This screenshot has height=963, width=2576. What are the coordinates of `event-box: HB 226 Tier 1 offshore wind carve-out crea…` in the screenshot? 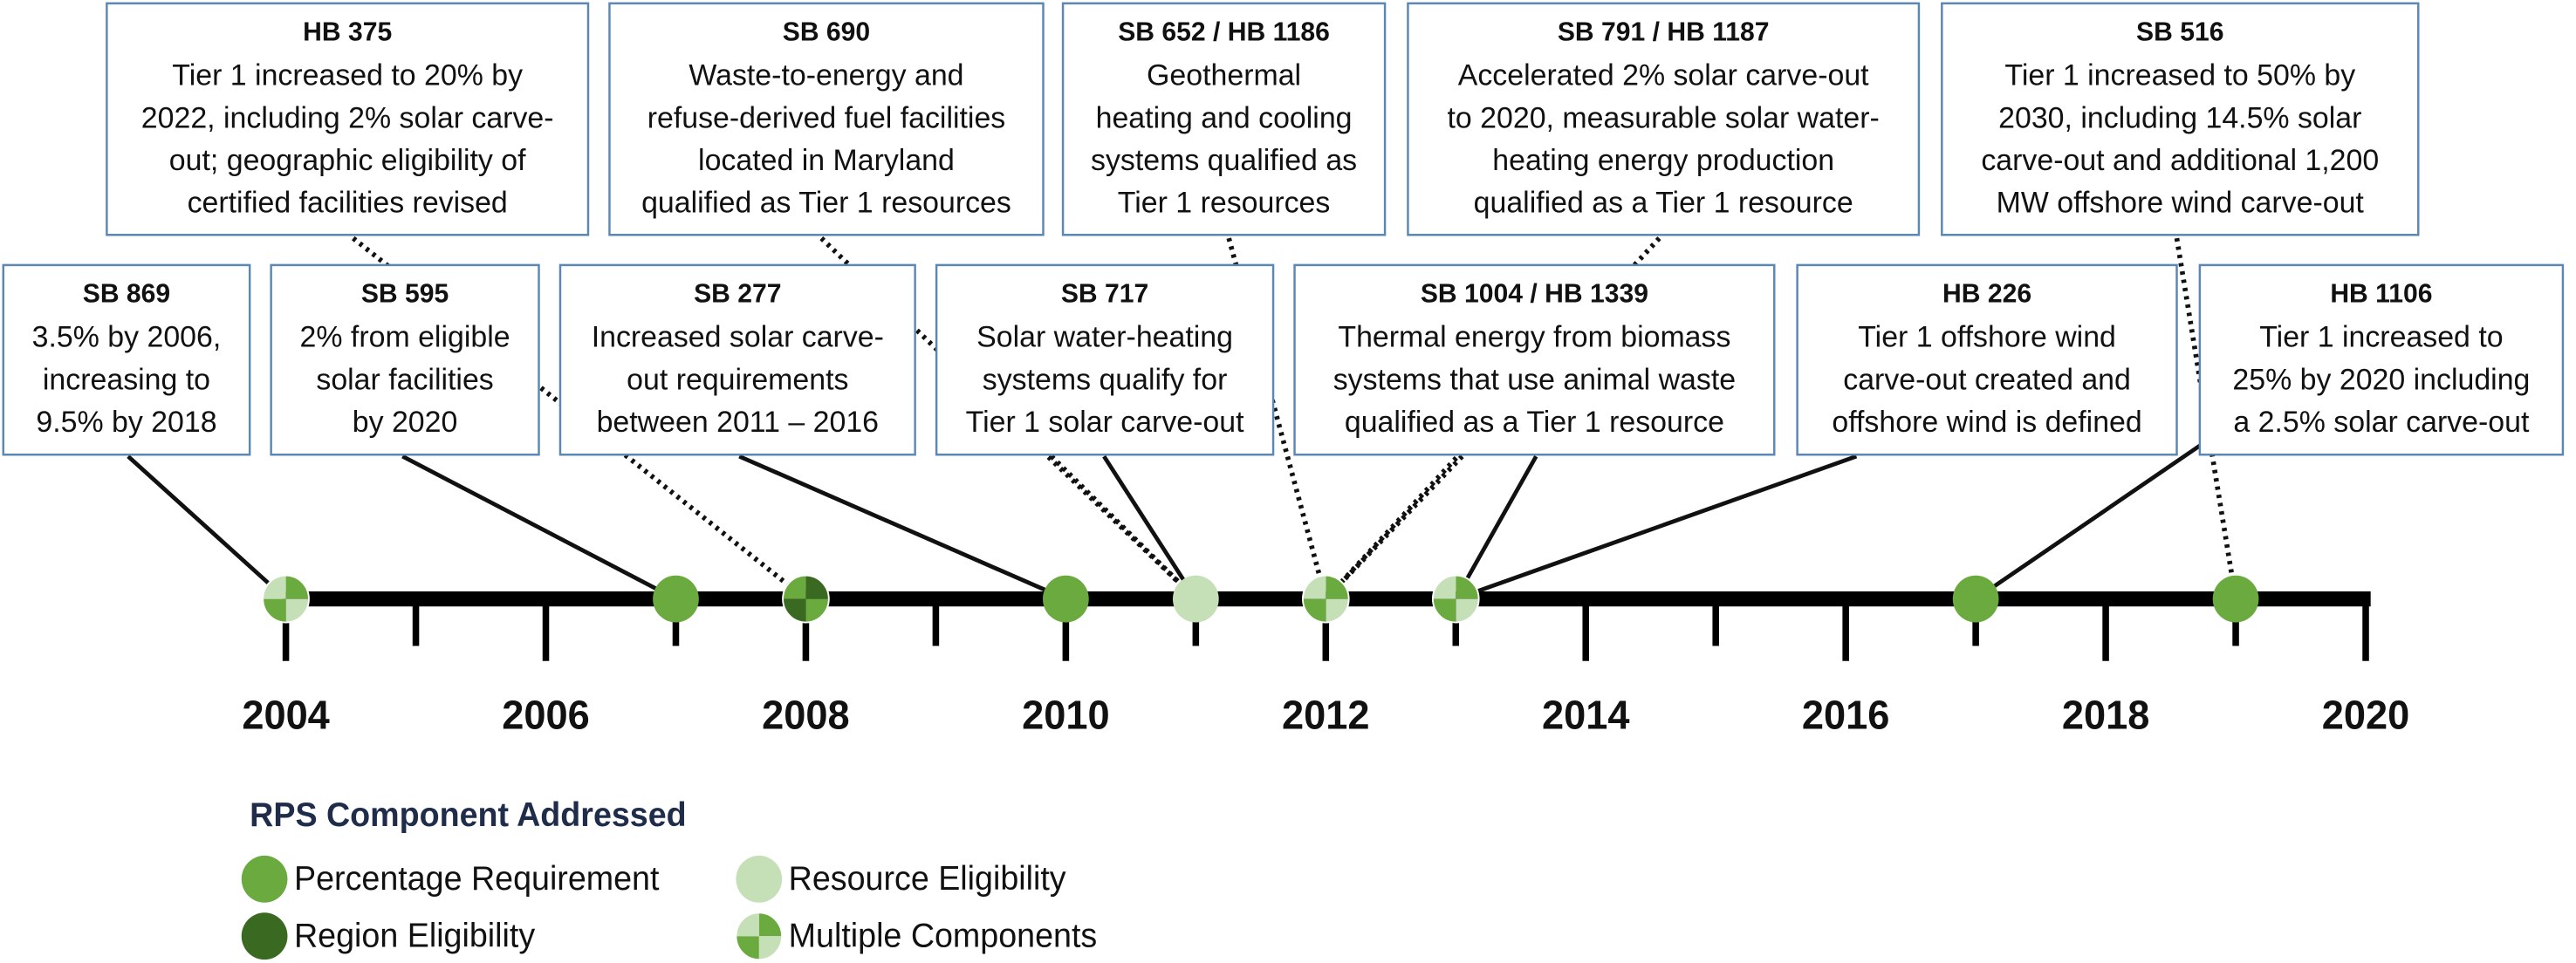 It's located at (1987, 359).